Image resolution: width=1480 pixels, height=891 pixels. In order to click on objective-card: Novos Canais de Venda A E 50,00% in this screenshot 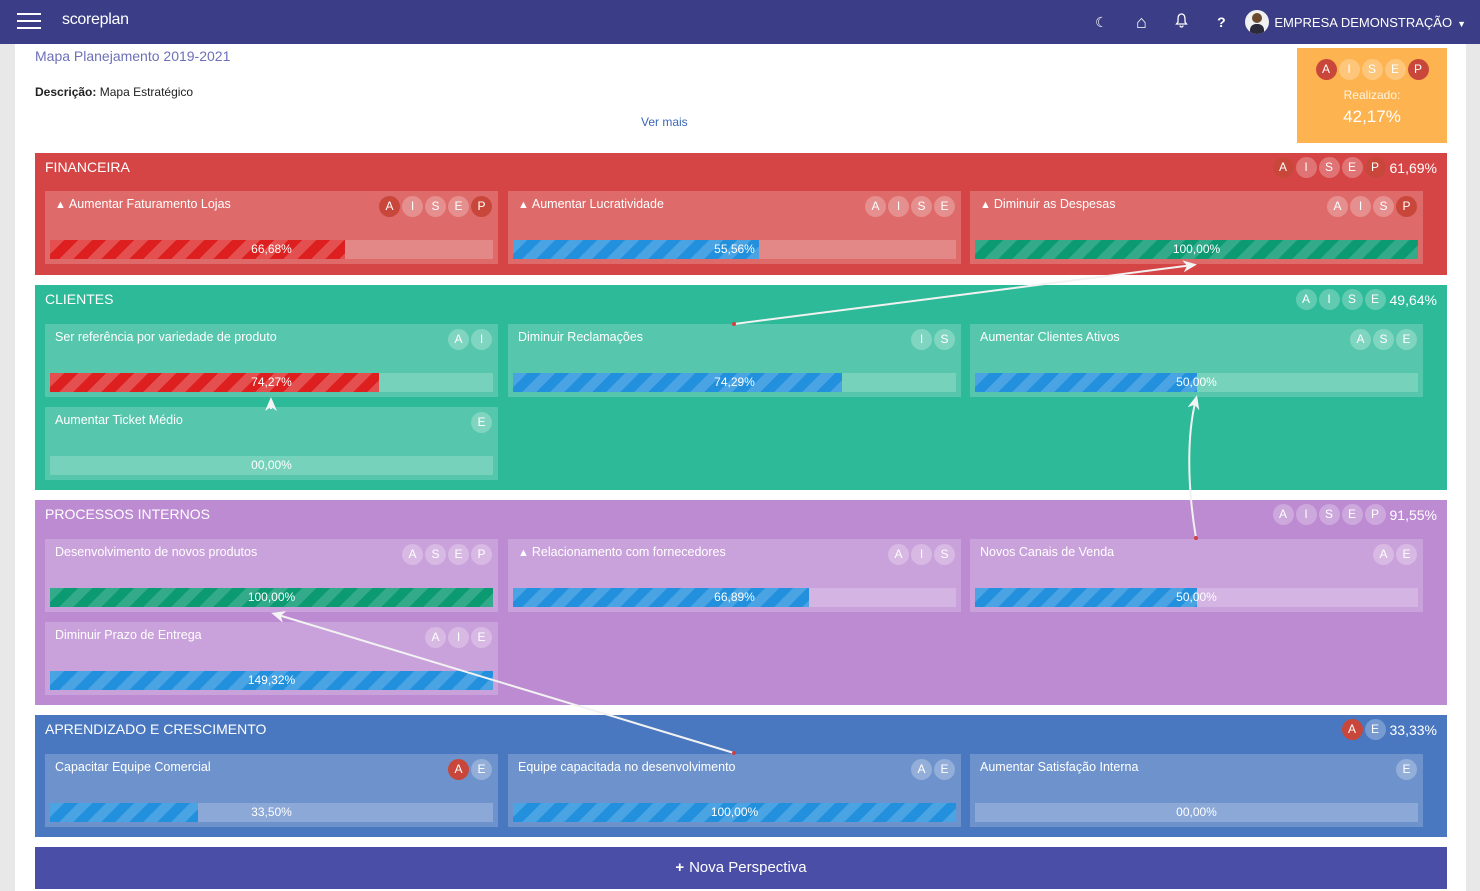, I will do `click(1196, 575)`.